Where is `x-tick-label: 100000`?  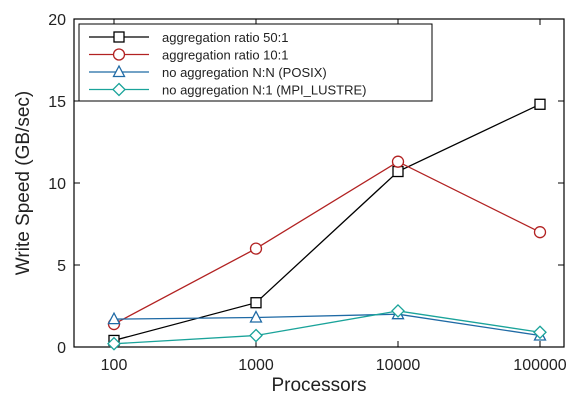 x-tick-label: 100000 is located at coordinates (539, 365).